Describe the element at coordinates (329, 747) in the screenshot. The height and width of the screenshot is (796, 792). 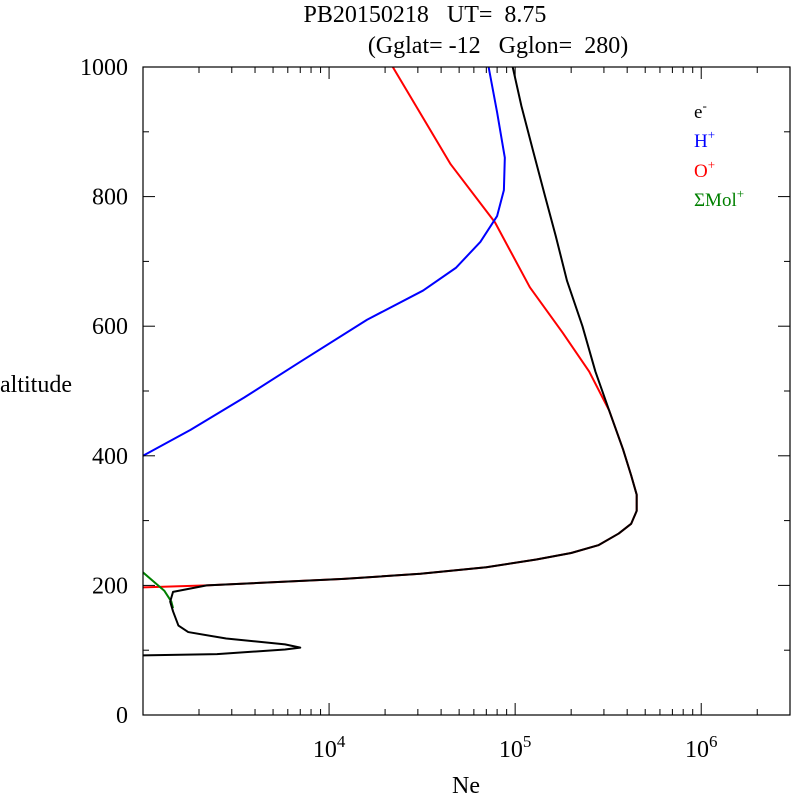
I see `x-tick-label: 10⁴` at that location.